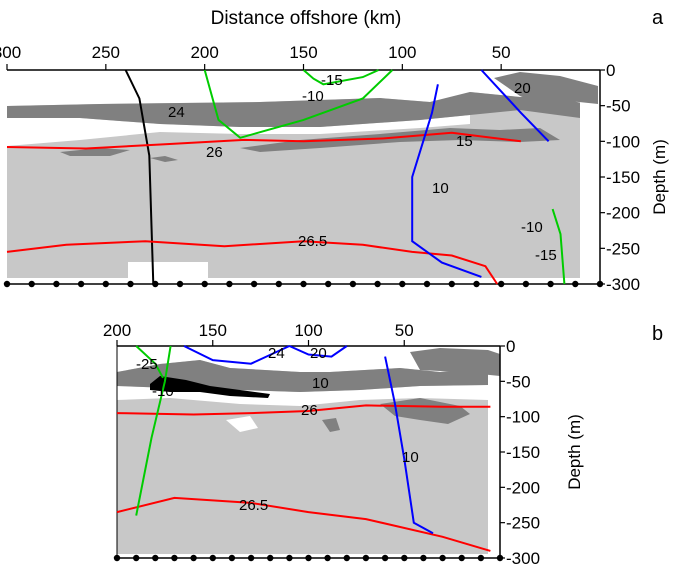  What do you see at coordinates (523, 557) in the screenshot?
I see `y-tick-label-b-6: -300` at bounding box center [523, 557].